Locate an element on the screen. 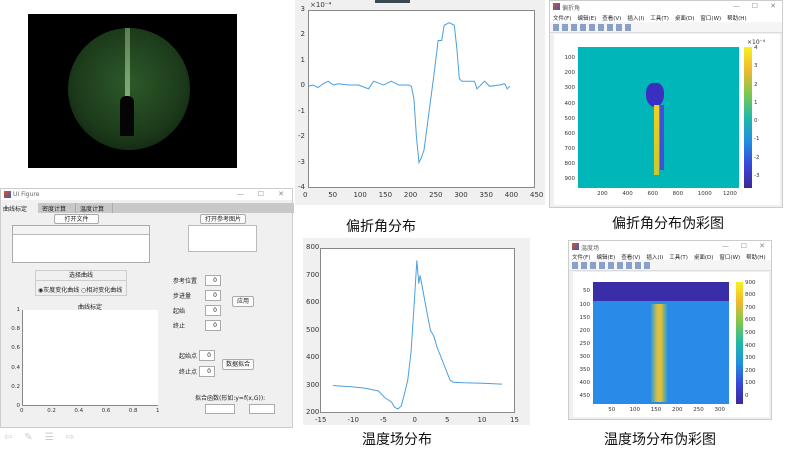 Image resolution: width=788 pixels, height=451 pixels. end-field: 0 is located at coordinates (213, 325).